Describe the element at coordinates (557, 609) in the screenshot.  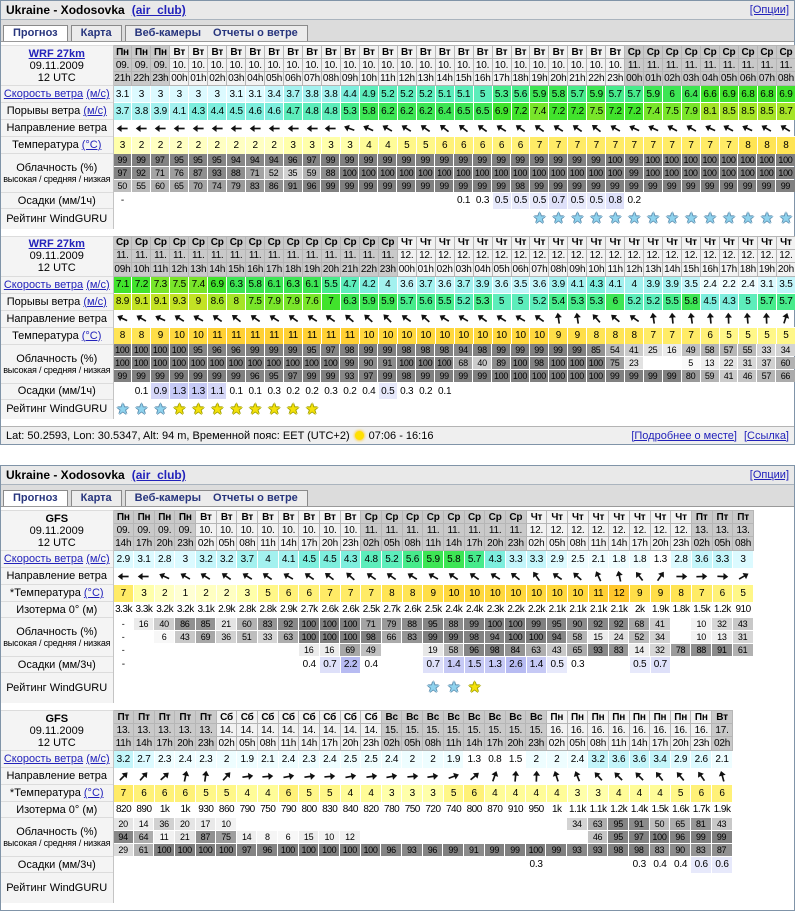
I see `cell-isotherm: 2.1k` at that location.